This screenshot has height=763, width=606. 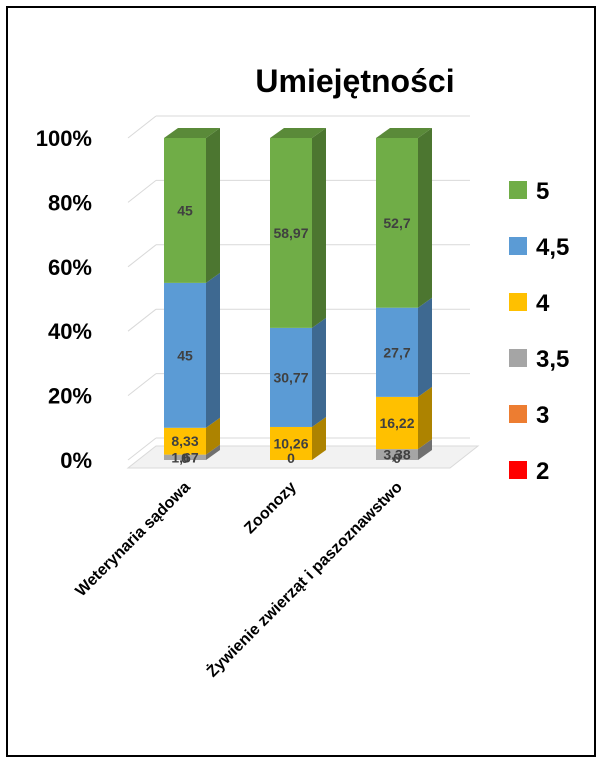 What do you see at coordinates (542, 191) in the screenshot?
I see `legend-label: 5` at bounding box center [542, 191].